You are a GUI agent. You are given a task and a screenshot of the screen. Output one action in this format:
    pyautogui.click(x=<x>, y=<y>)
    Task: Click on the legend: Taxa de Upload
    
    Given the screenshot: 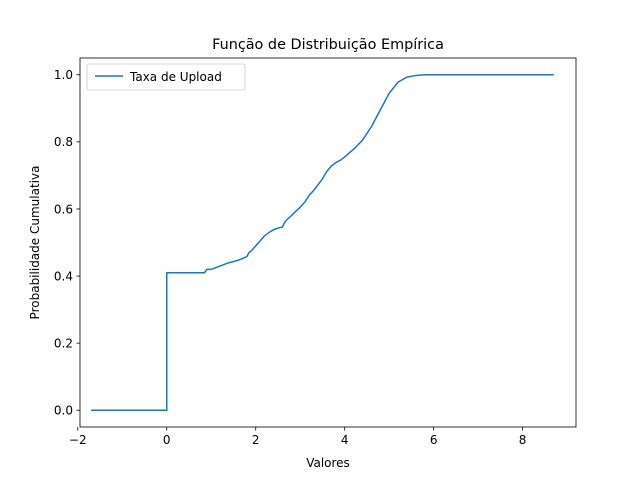 What is the action you would take?
    pyautogui.click(x=166, y=77)
    